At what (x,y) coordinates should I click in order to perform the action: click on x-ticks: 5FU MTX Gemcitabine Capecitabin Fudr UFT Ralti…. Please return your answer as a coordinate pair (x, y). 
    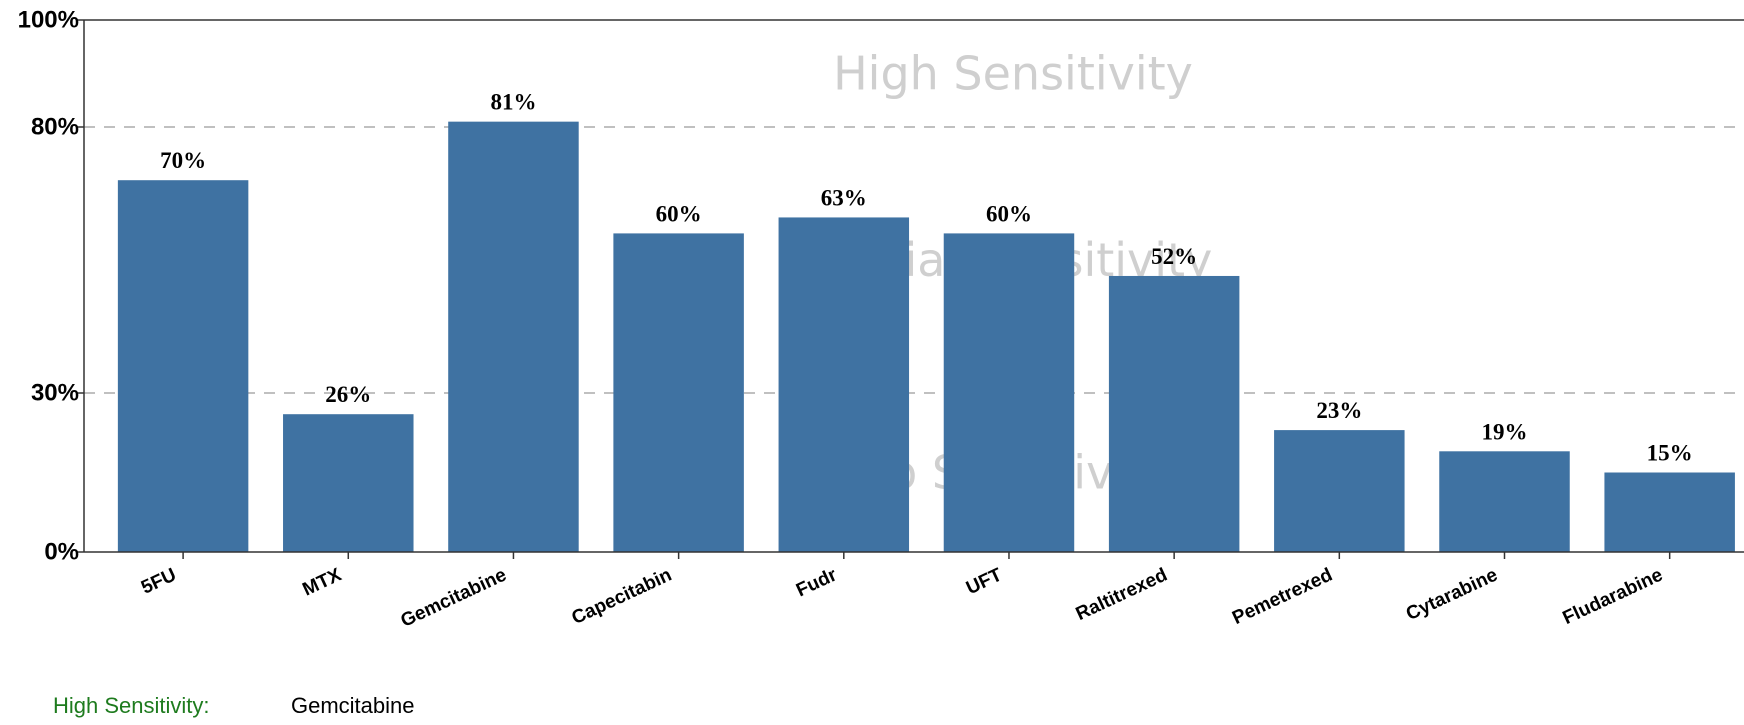
    Looking at the image, I should click on (904, 592).